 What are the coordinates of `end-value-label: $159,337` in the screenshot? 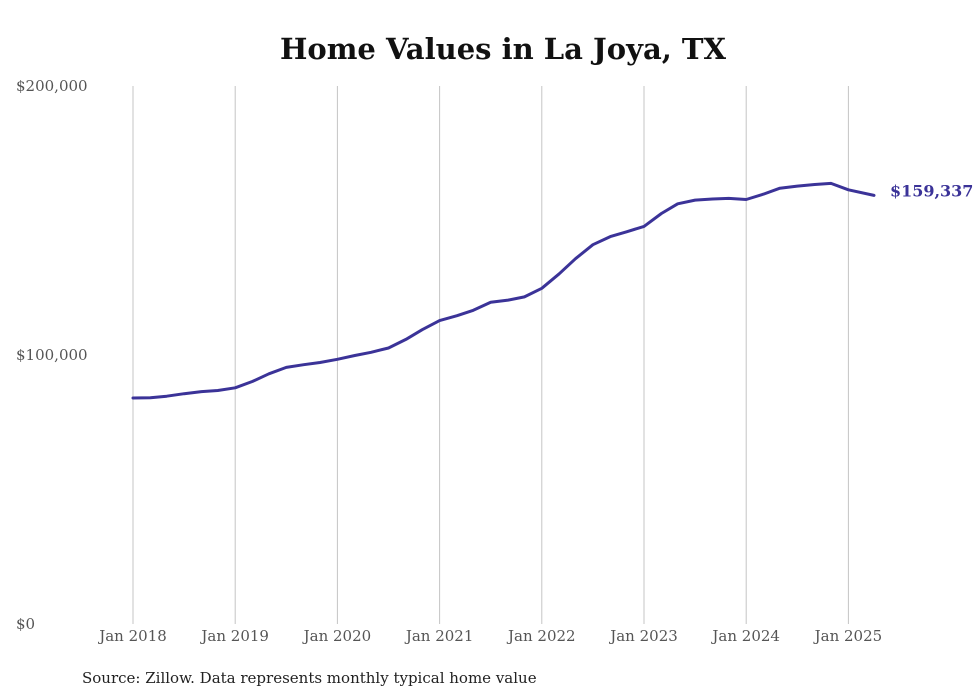 It's located at (932, 190).